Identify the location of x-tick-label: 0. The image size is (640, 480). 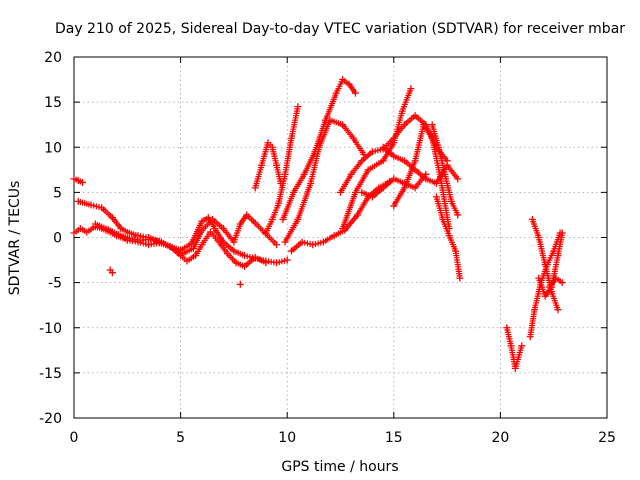
(74, 438).